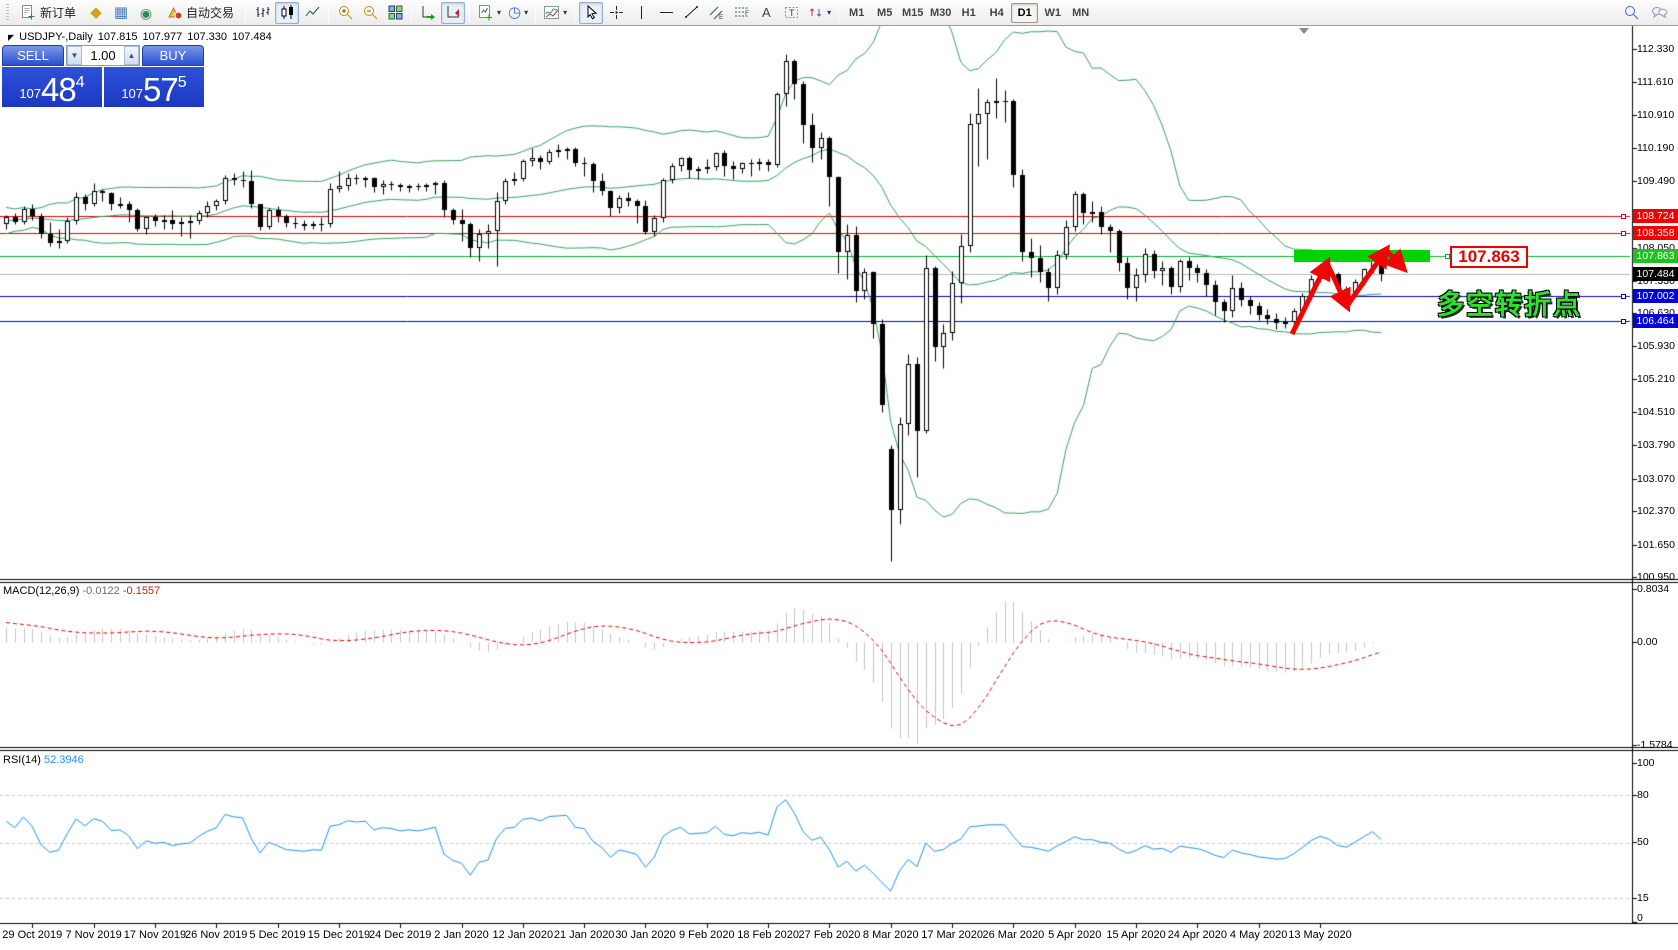  I want to click on sell-button: SELL, so click(33, 55).